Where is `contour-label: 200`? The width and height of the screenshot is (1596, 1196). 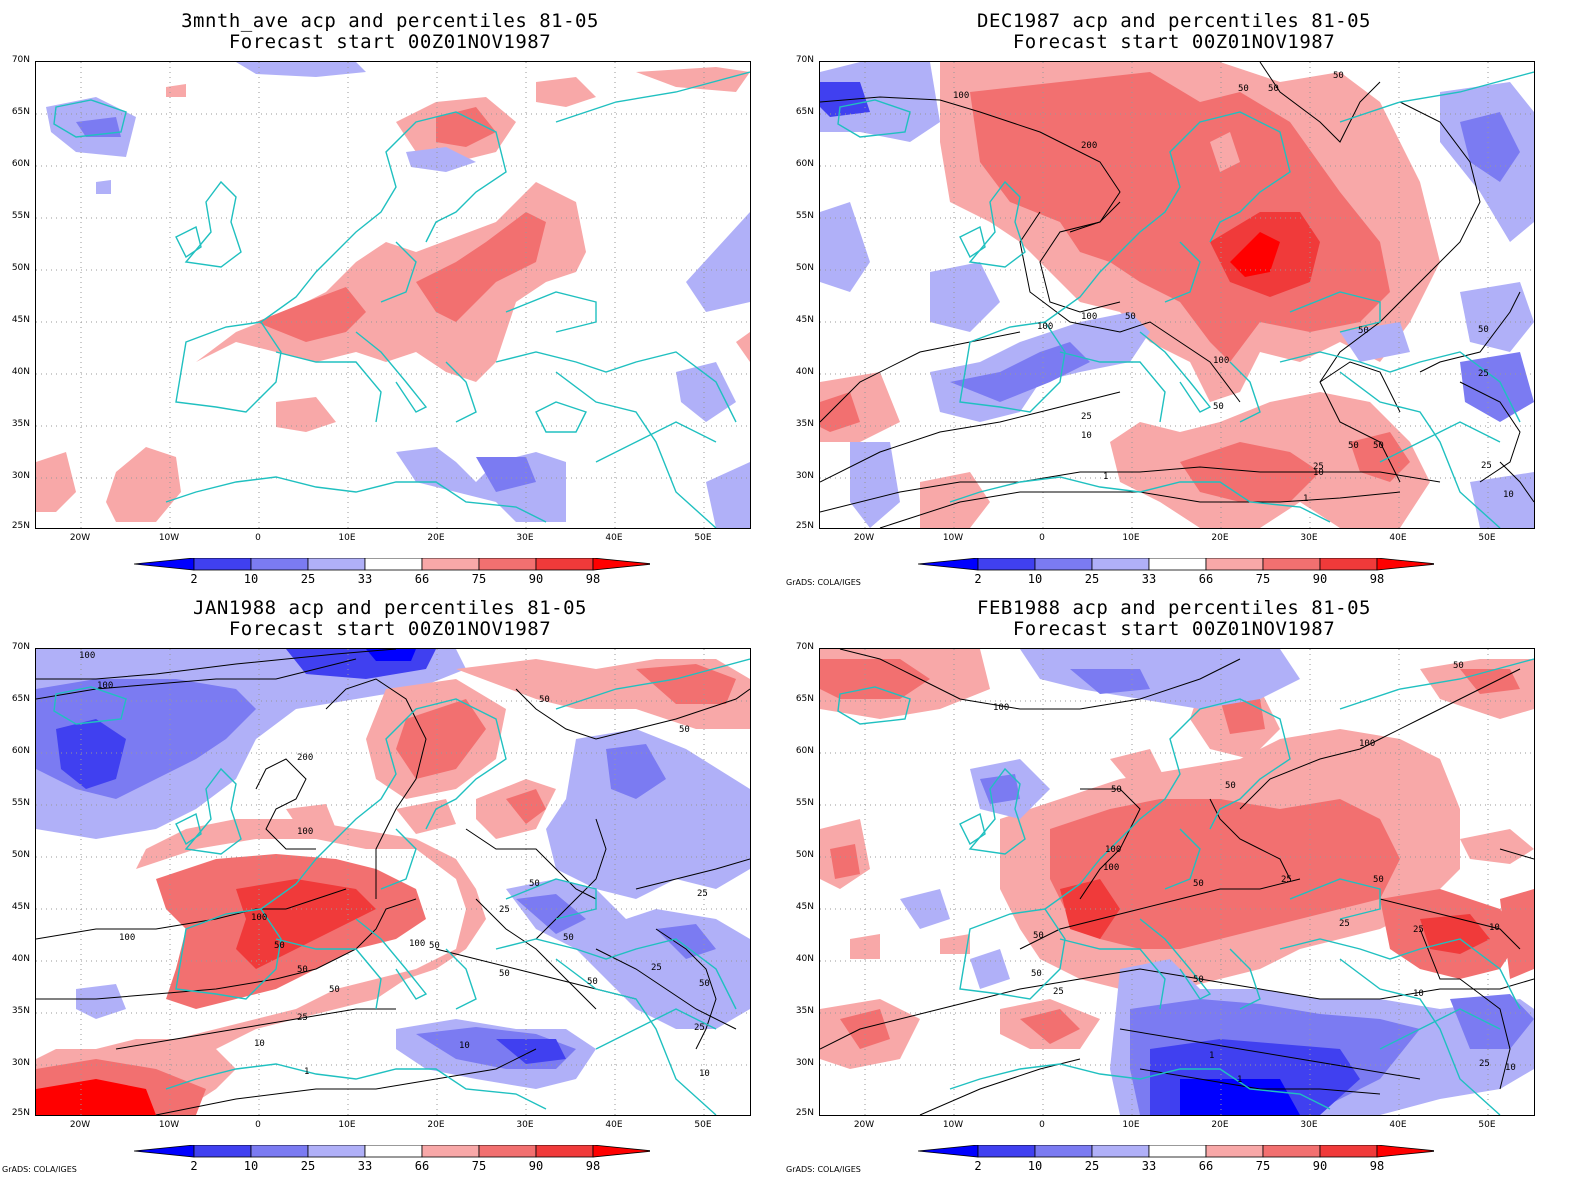 contour-label: 200 is located at coordinates (305, 758).